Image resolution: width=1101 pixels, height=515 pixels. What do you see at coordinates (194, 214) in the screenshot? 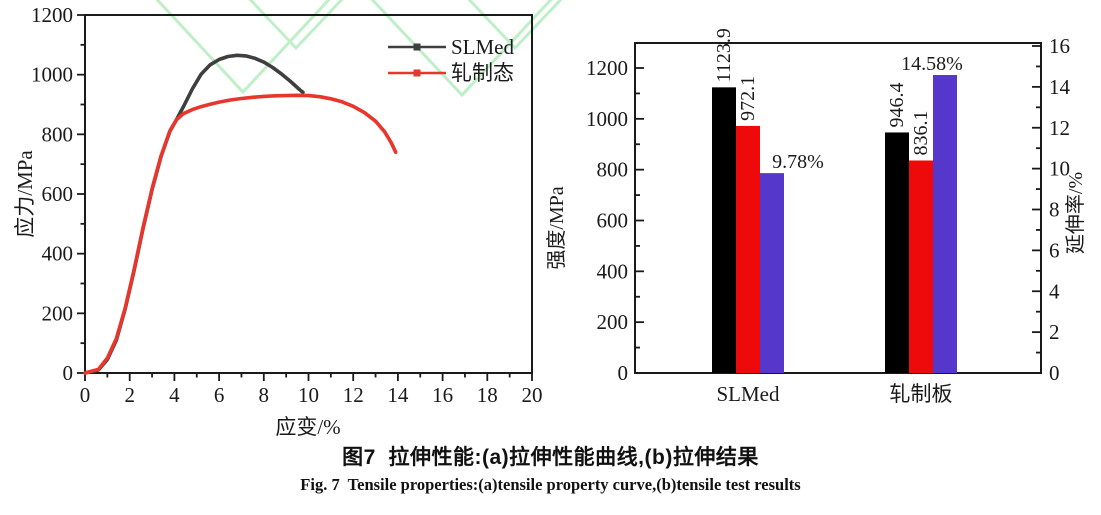
I see `curve-SLMed` at bounding box center [194, 214].